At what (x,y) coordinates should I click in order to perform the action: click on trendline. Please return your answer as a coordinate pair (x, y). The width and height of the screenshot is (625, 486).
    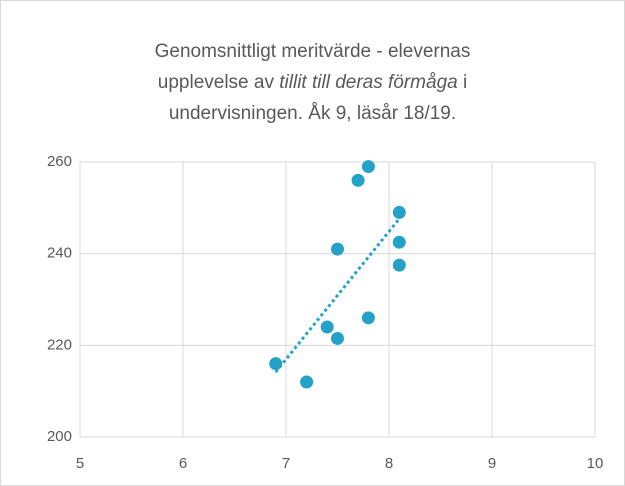
    Looking at the image, I should click on (337, 295).